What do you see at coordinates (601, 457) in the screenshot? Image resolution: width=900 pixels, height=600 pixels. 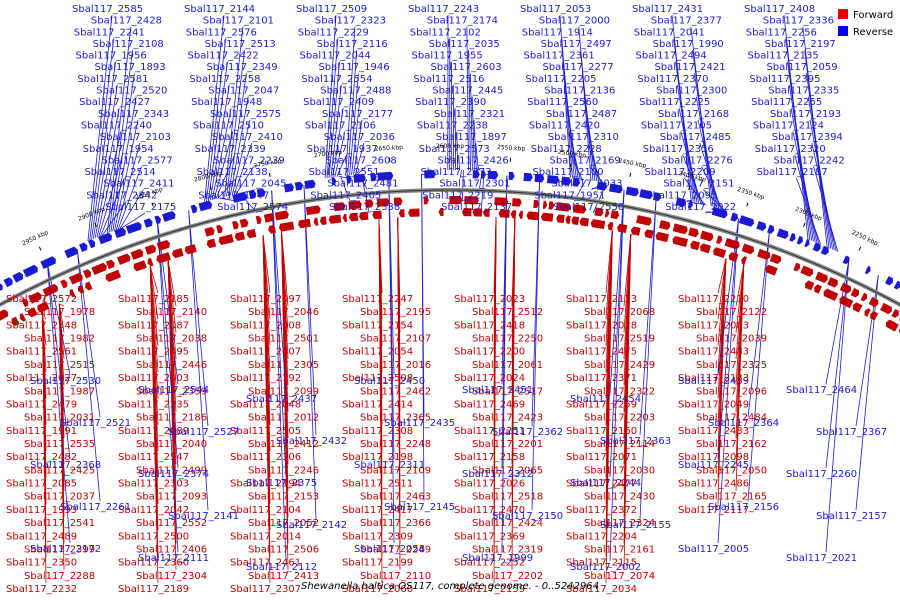 I see `forward-gene-label: Sbal117_2071` at bounding box center [601, 457].